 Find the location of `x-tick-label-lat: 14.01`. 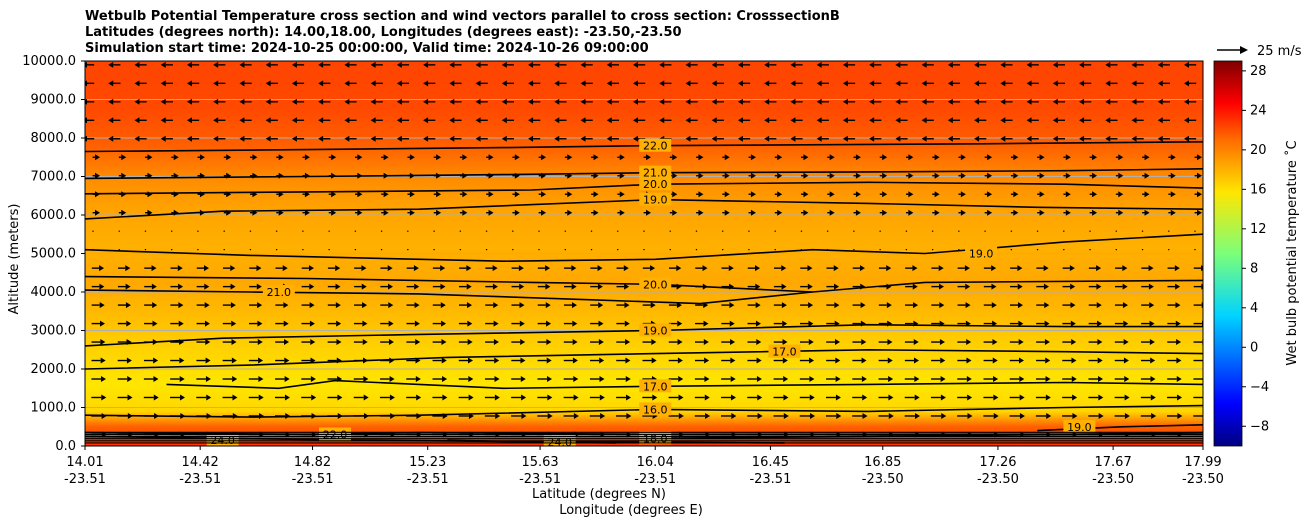

x-tick-label-lat: 14.01 is located at coordinates (84, 462).